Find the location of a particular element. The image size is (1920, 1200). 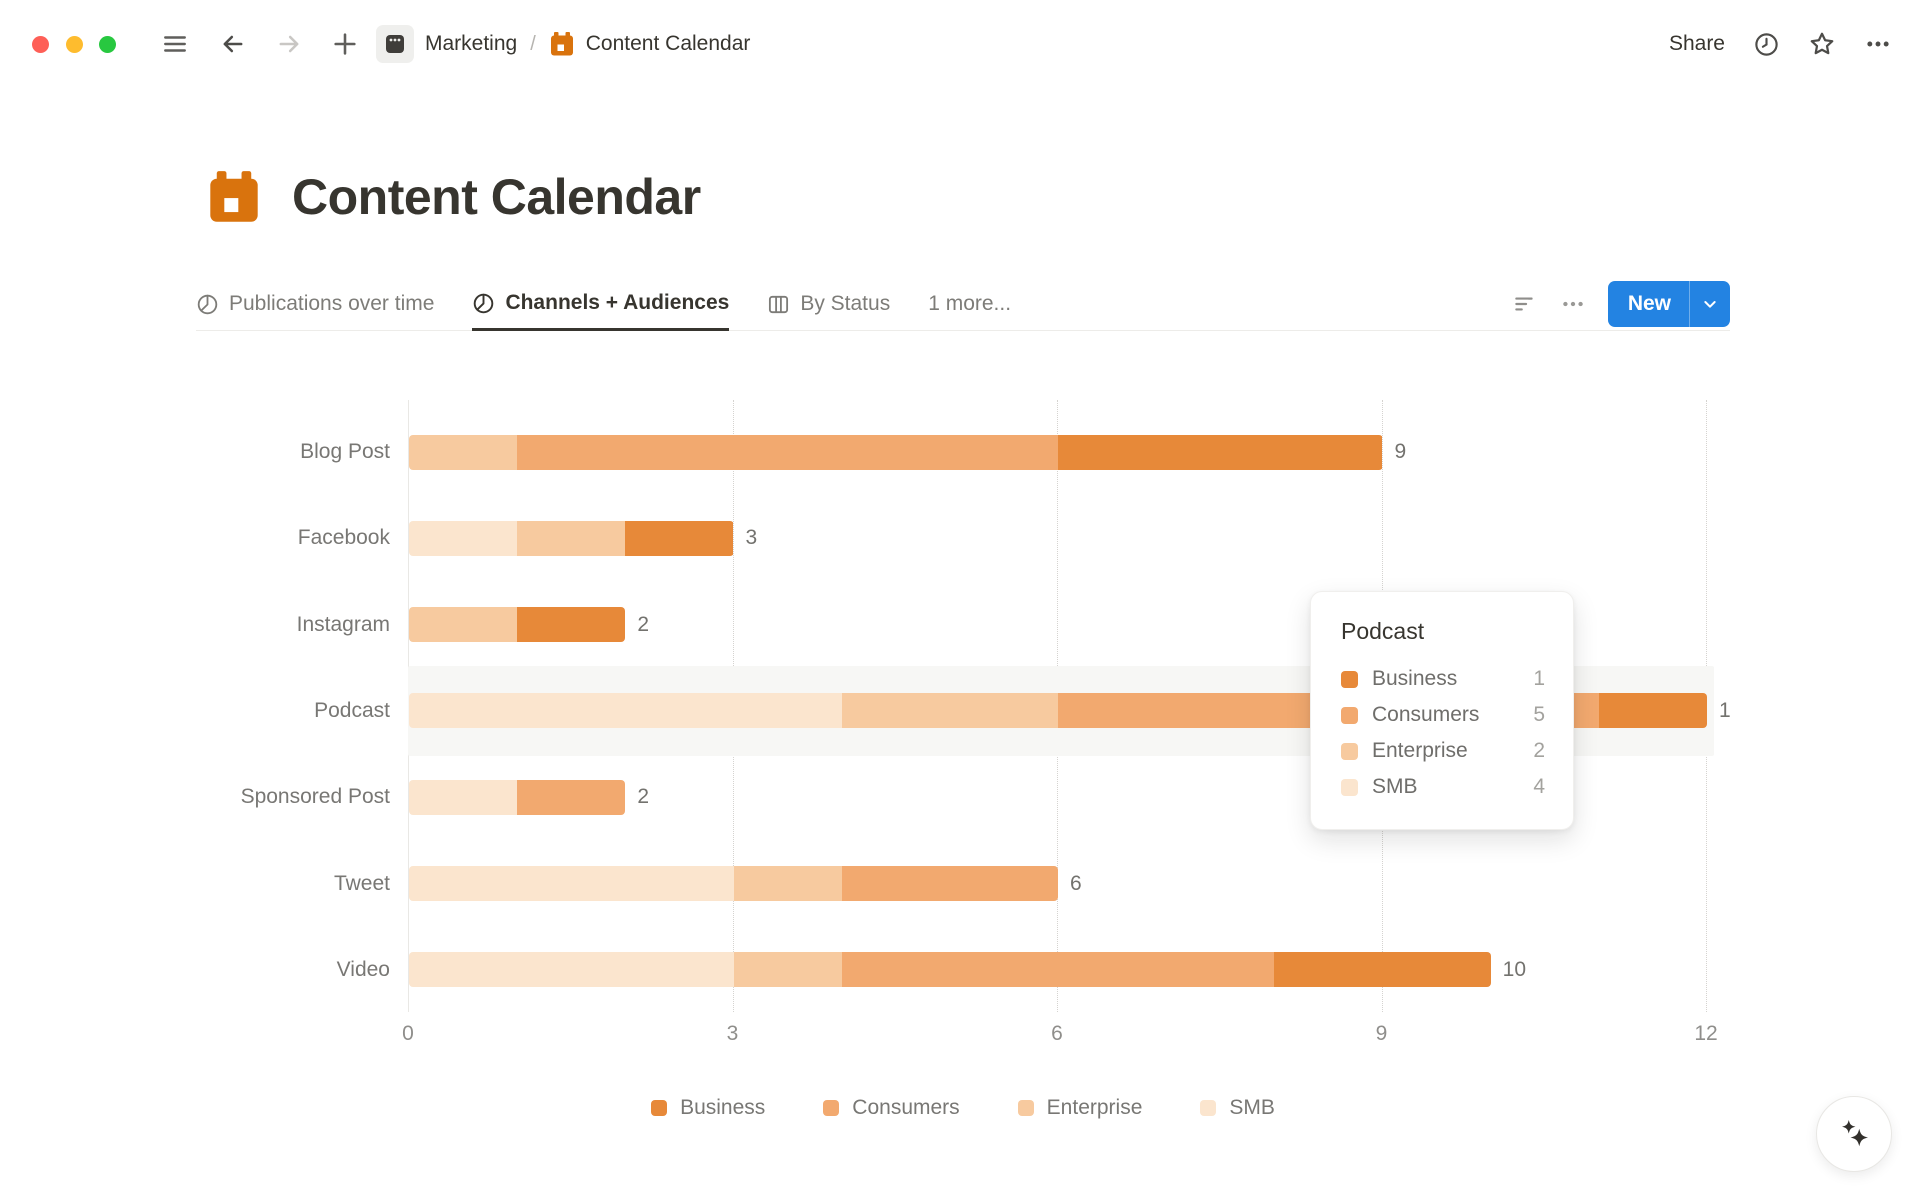

workspace-icon-tile is located at coordinates (395, 44).